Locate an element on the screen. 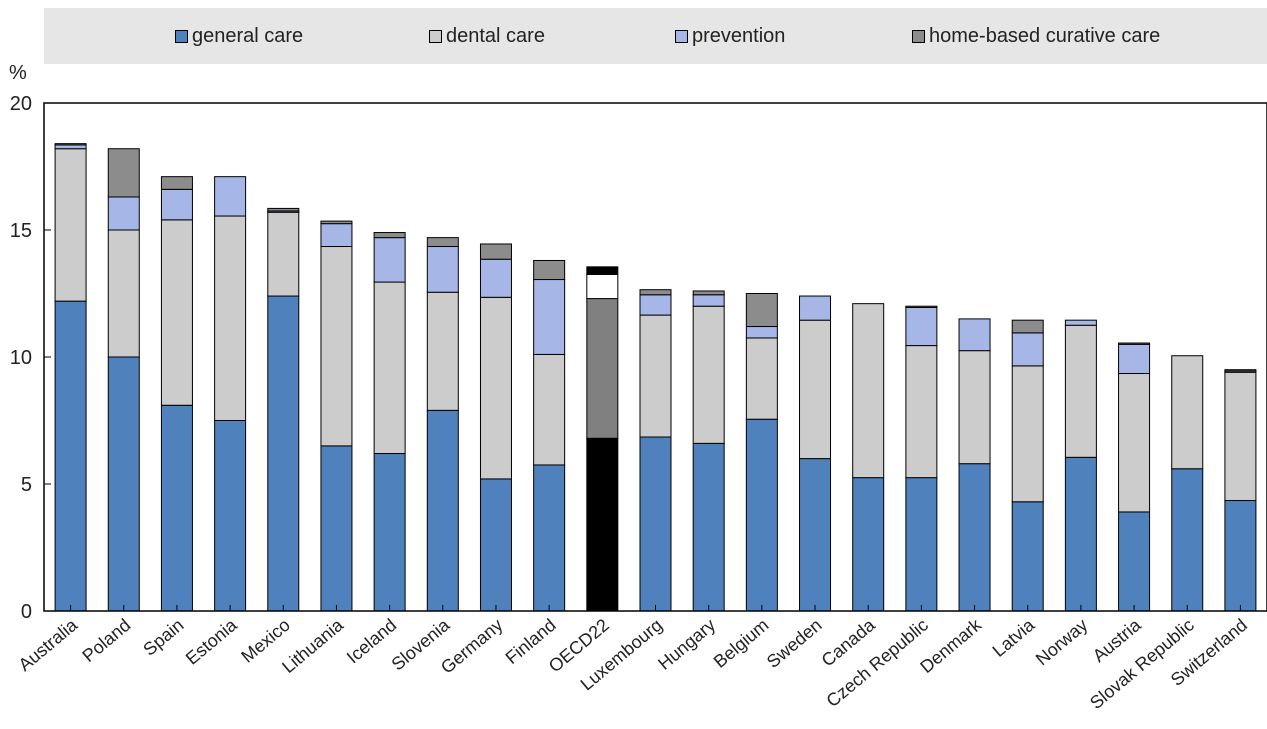 This screenshot has height=729, width=1267. bar-czech-republic-general-care is located at coordinates (921, 544).